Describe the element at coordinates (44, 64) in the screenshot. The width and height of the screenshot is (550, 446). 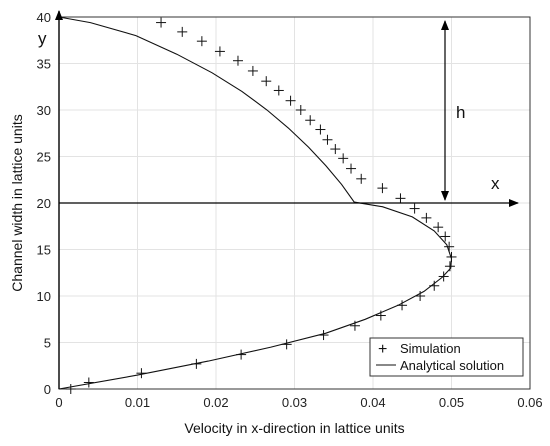
I see `y-tick-label: 35` at that location.